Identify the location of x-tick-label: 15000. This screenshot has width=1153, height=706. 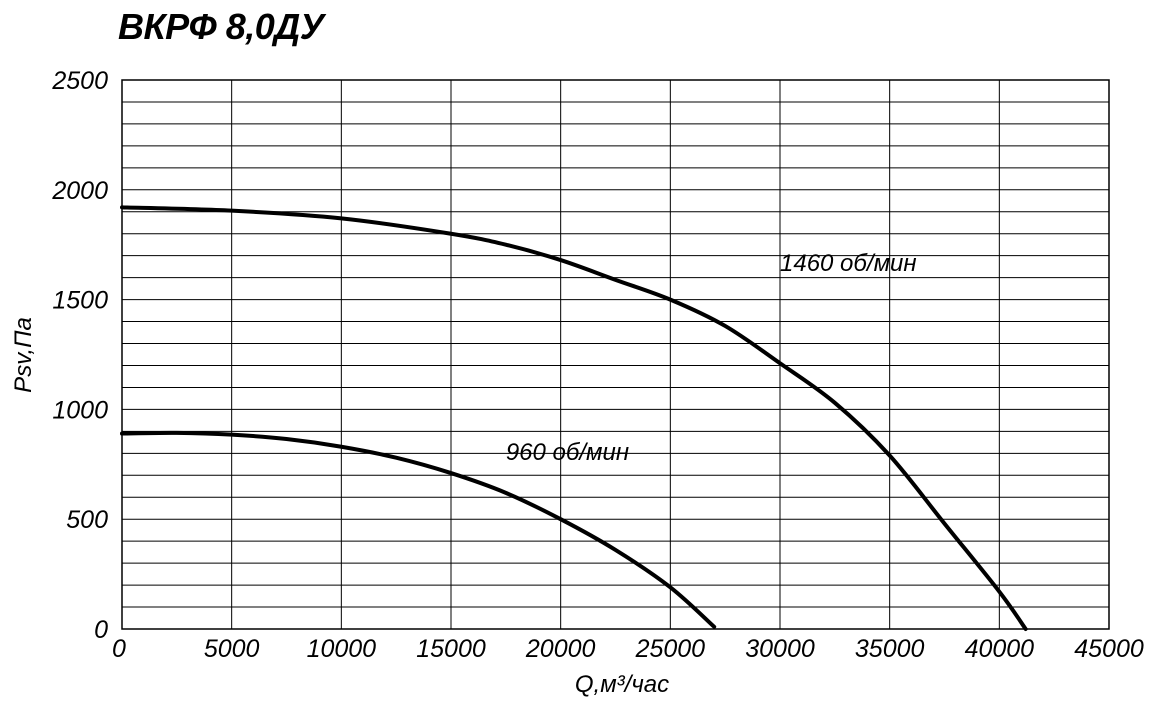
(451, 649).